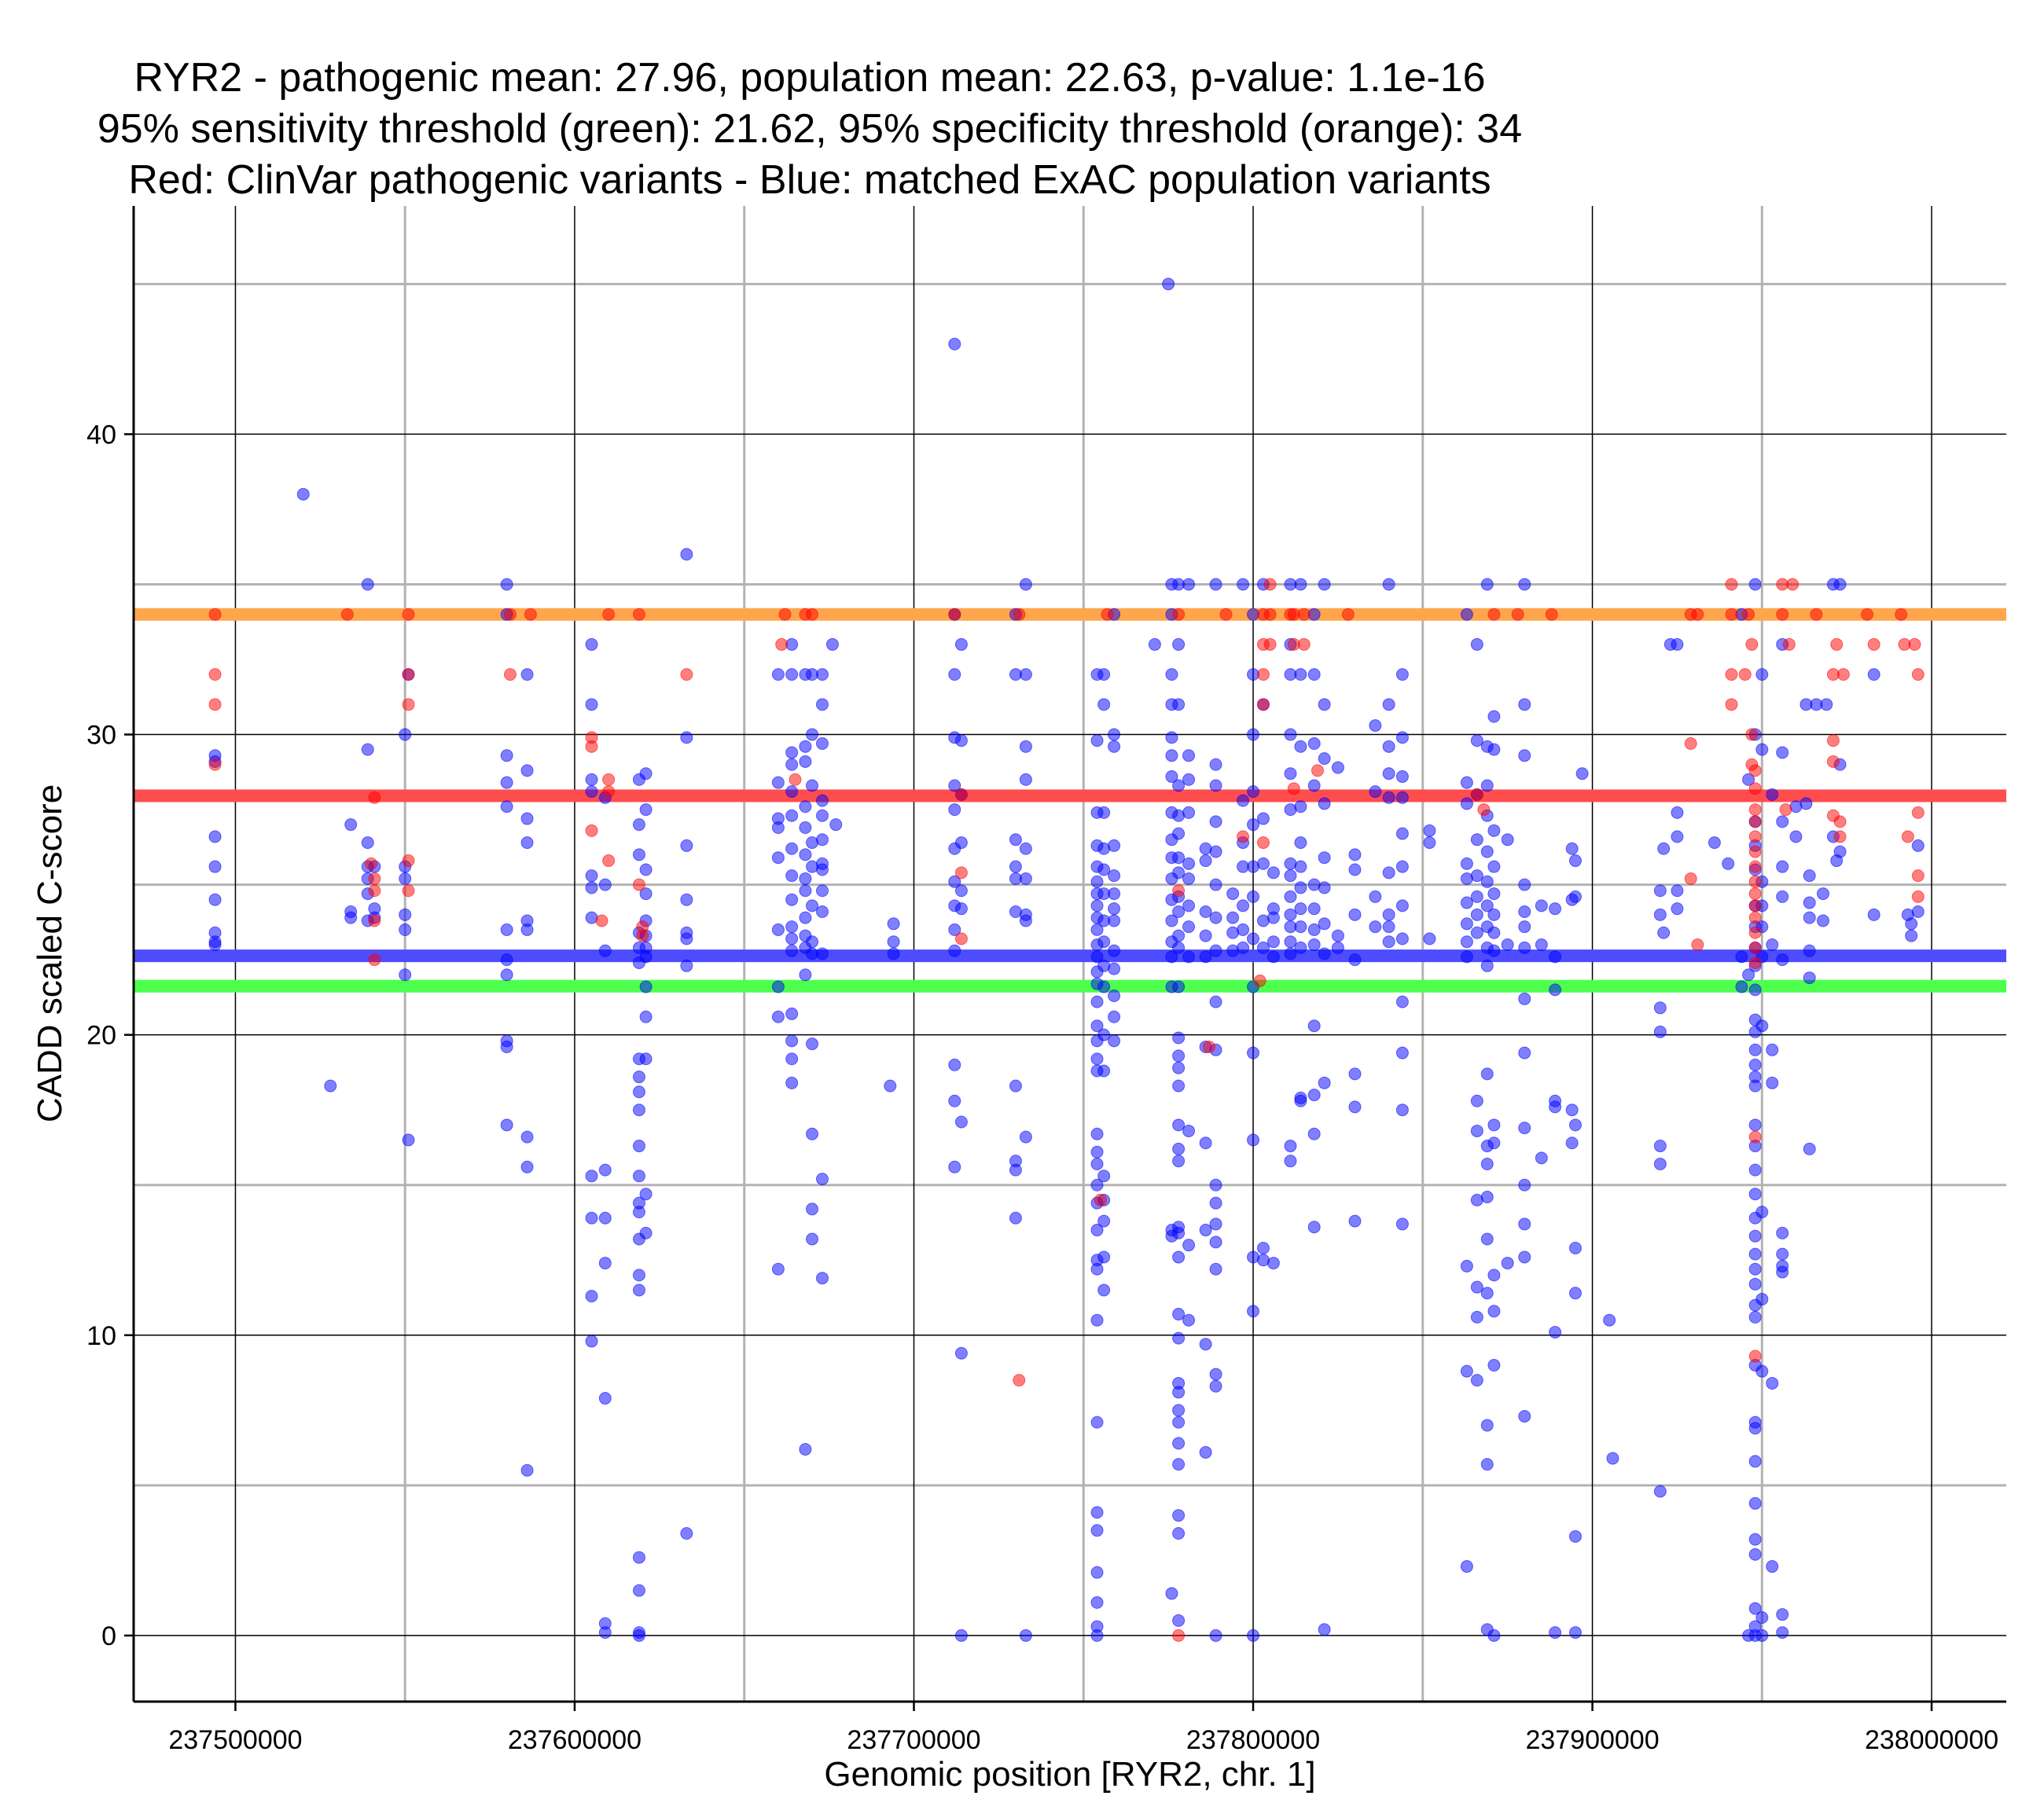  I want to click on y-tick-label: 30, so click(101, 736).